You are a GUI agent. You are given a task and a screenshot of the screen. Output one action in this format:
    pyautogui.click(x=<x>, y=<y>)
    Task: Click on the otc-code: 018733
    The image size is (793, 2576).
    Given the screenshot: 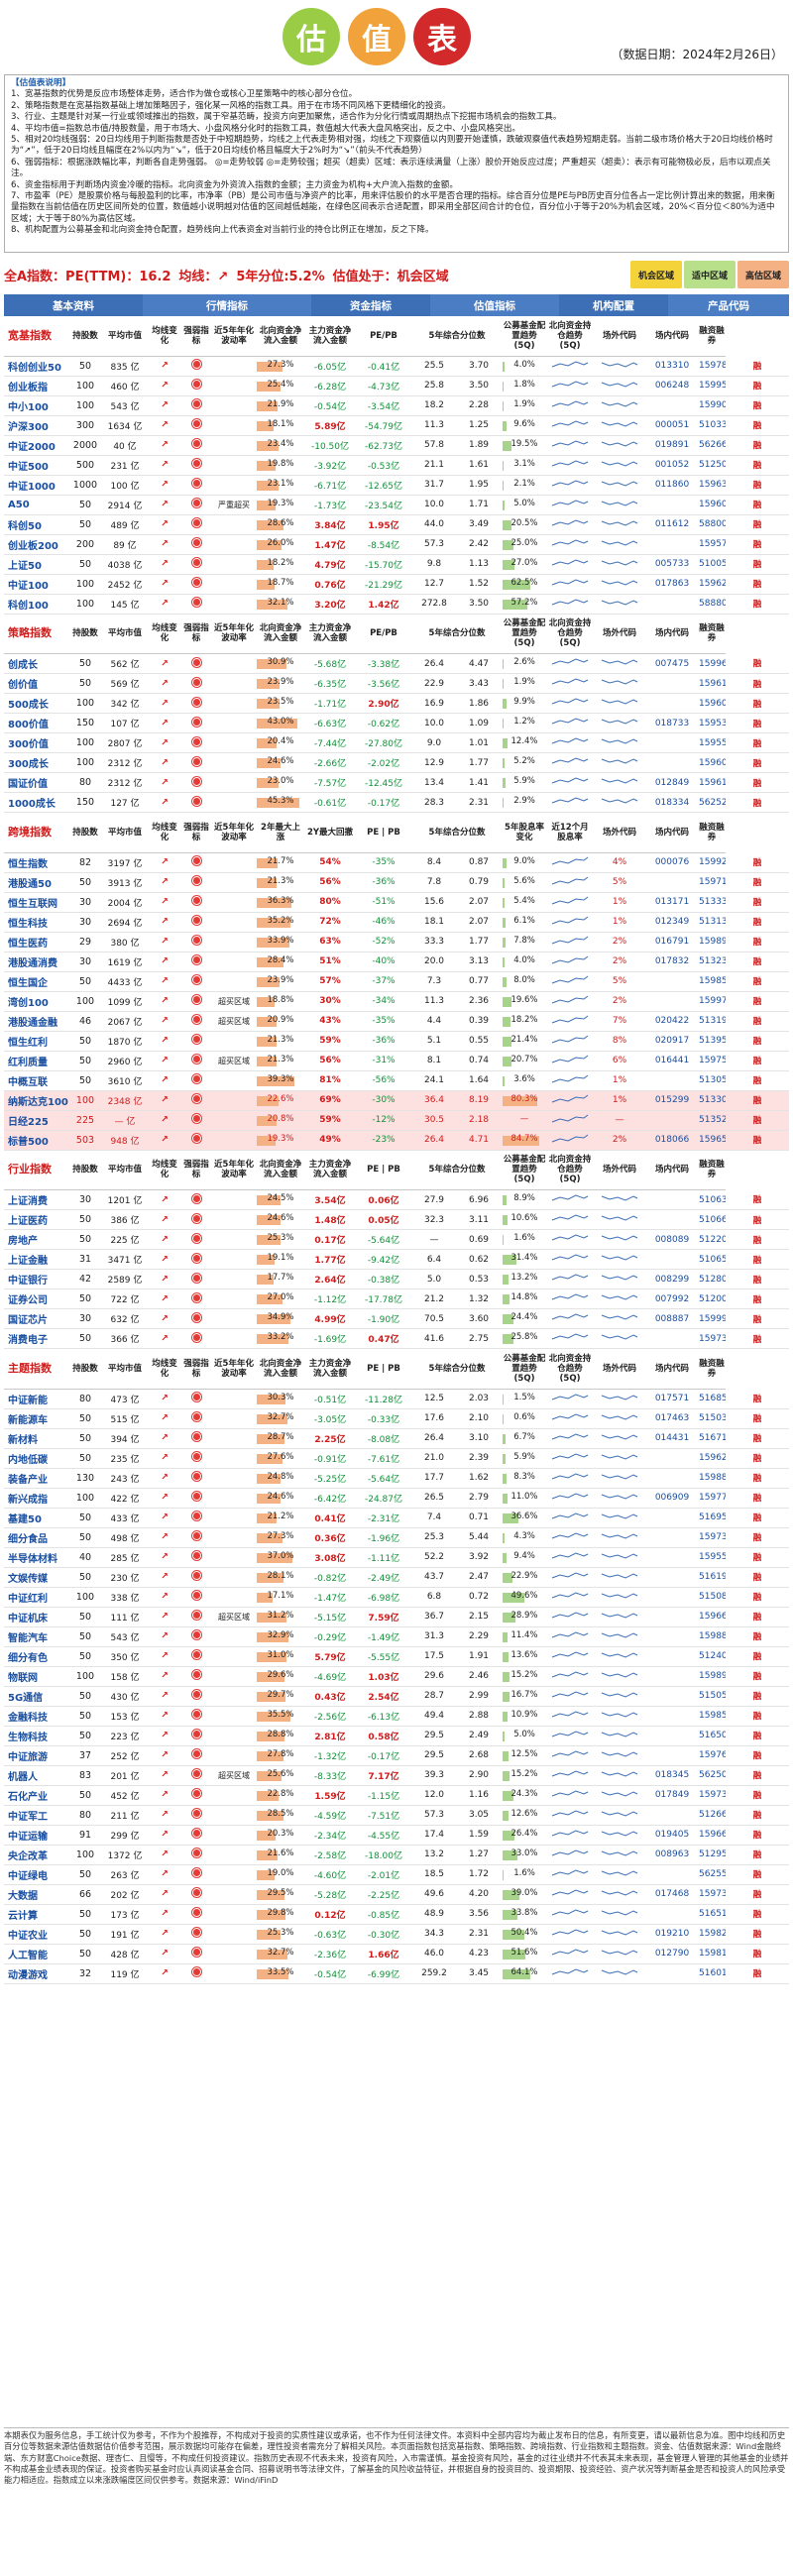 What is the action you would take?
    pyautogui.click(x=672, y=723)
    